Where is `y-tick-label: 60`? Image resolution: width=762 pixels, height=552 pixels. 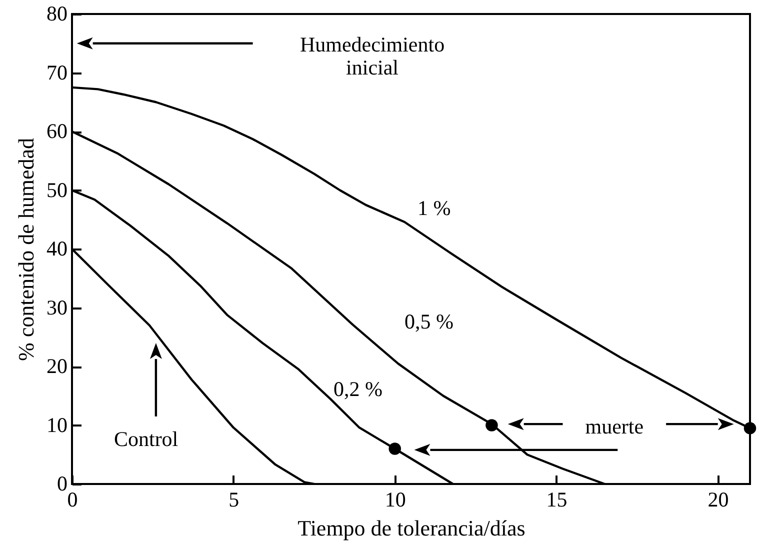
y-tick-label: 60 is located at coordinates (57, 131).